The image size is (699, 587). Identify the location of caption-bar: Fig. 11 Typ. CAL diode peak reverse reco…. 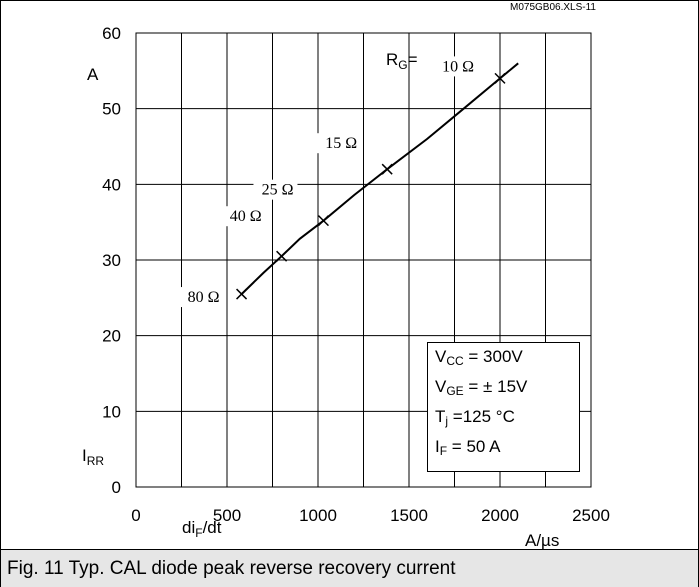
(349, 568).